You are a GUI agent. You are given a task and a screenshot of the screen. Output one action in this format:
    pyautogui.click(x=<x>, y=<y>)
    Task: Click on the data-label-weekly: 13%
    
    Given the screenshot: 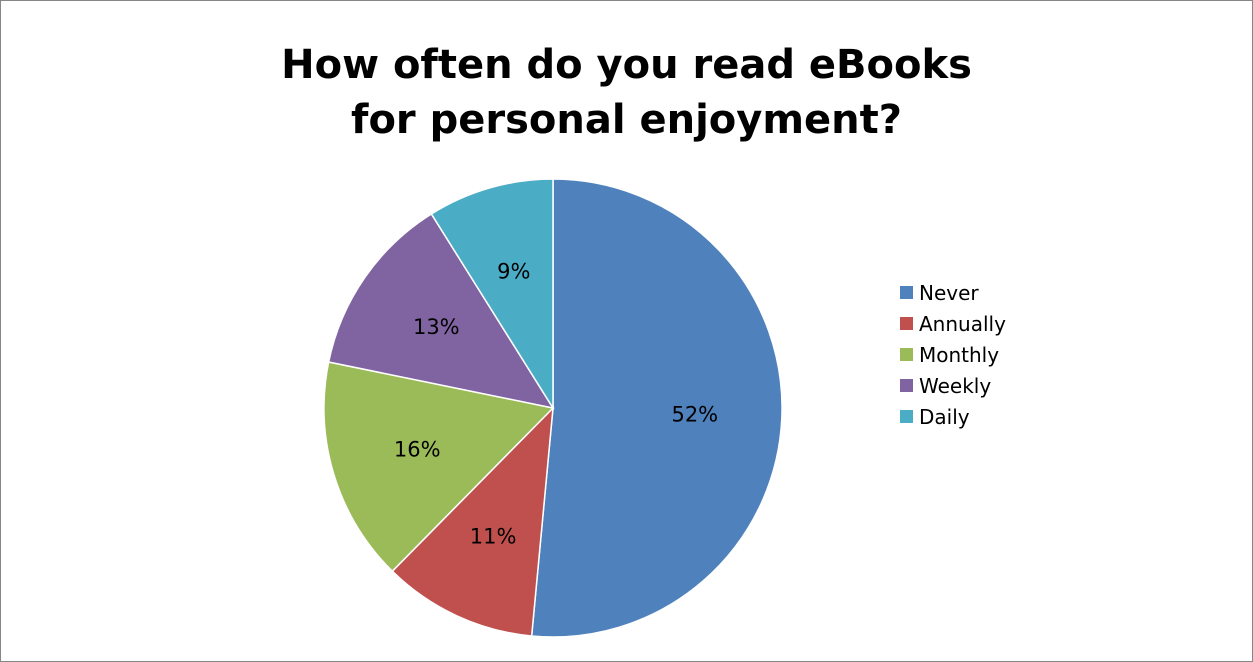 What is the action you would take?
    pyautogui.click(x=436, y=327)
    